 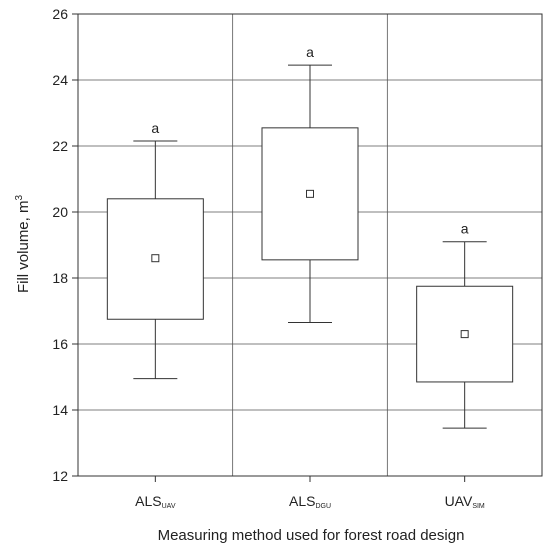 I want to click on y-tick-label: 14, so click(x=60, y=410).